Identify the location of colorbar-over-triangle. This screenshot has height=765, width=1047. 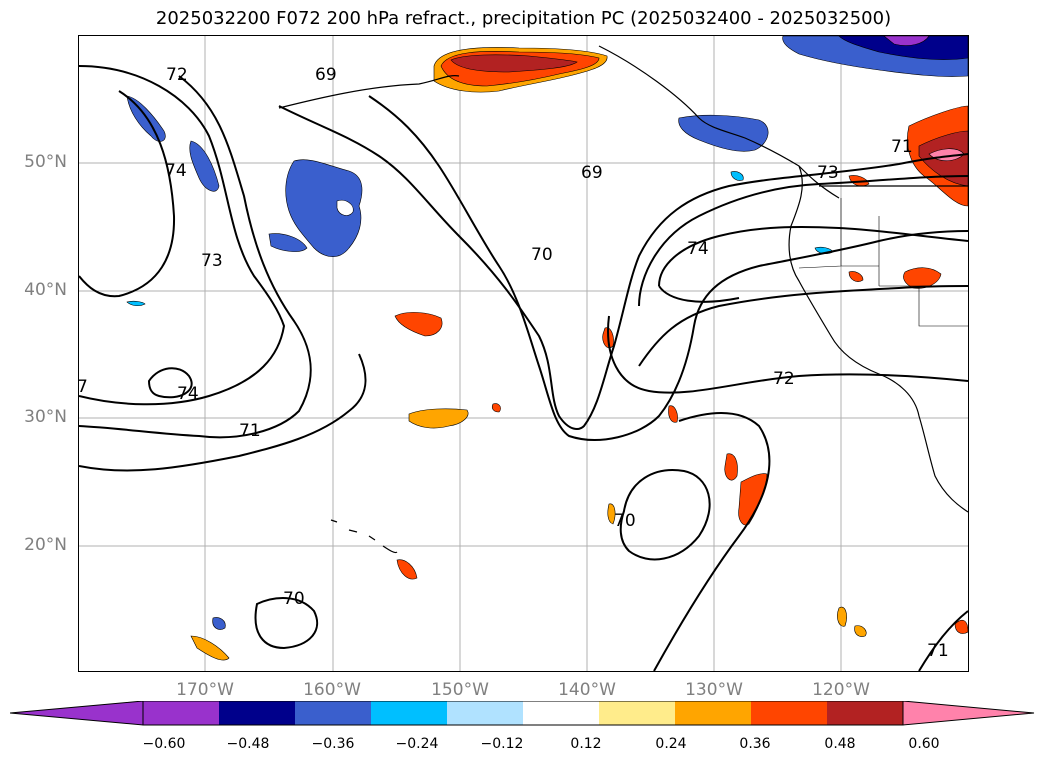
(968, 713).